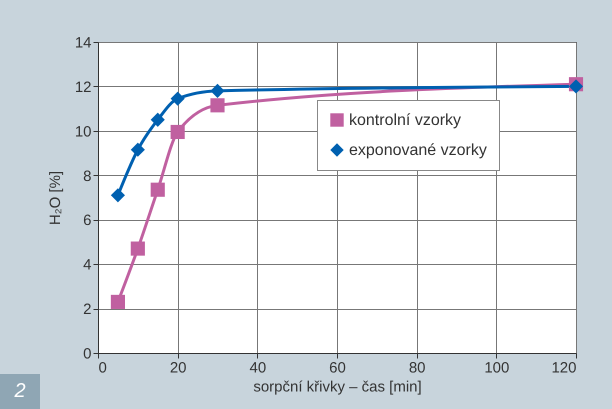 The height and width of the screenshot is (409, 612). Describe the element at coordinates (418, 150) in the screenshot. I see `legend-label: exponované vzorky` at that location.